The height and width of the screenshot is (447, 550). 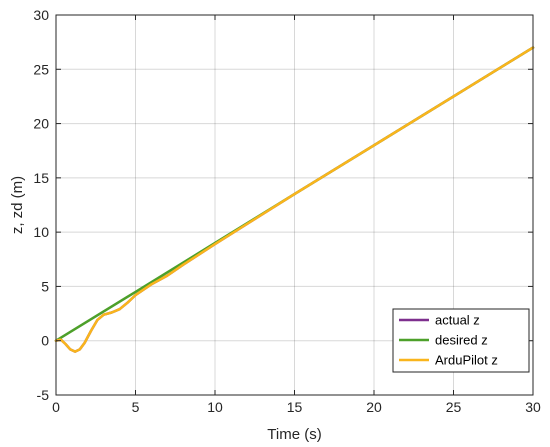 I want to click on x-axis-title: Time (s), so click(x=294, y=434).